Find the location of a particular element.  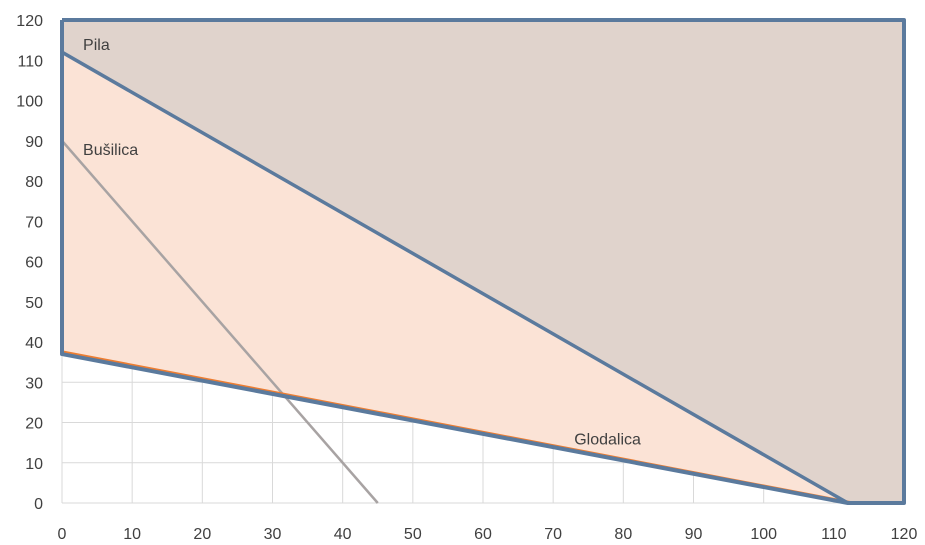

x-tick-label: 80 is located at coordinates (623, 534).